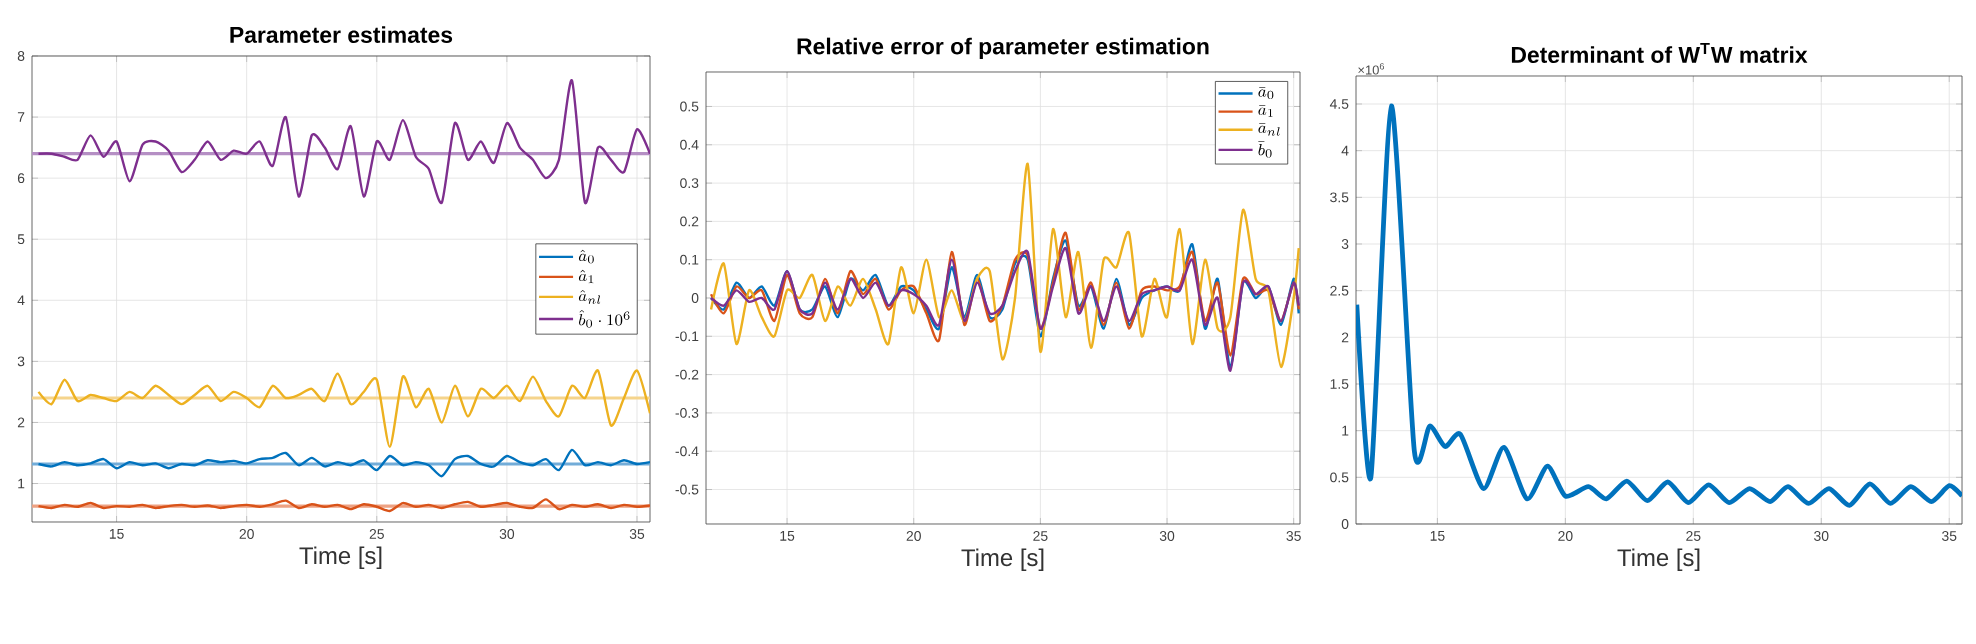 This screenshot has width=1976, height=644. I want to click on legend-label: $\bar{b}_0$, so click(1265, 149).